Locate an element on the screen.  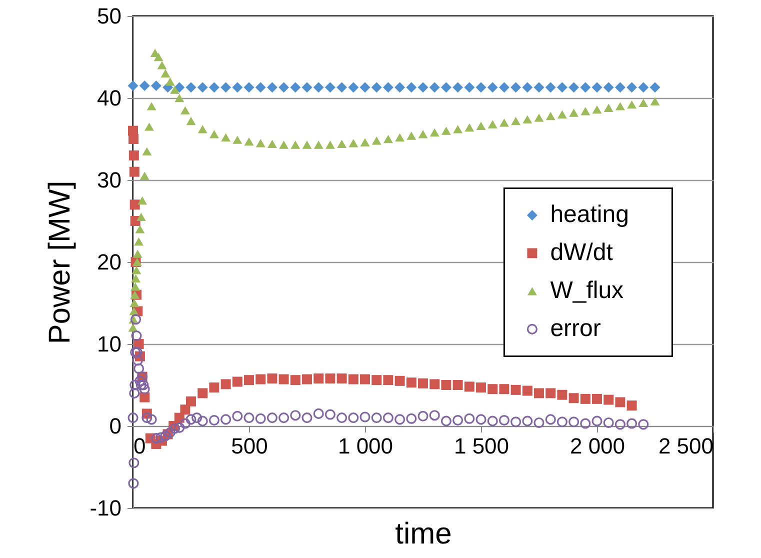
y-tick-label: 20 is located at coordinates (109, 262).